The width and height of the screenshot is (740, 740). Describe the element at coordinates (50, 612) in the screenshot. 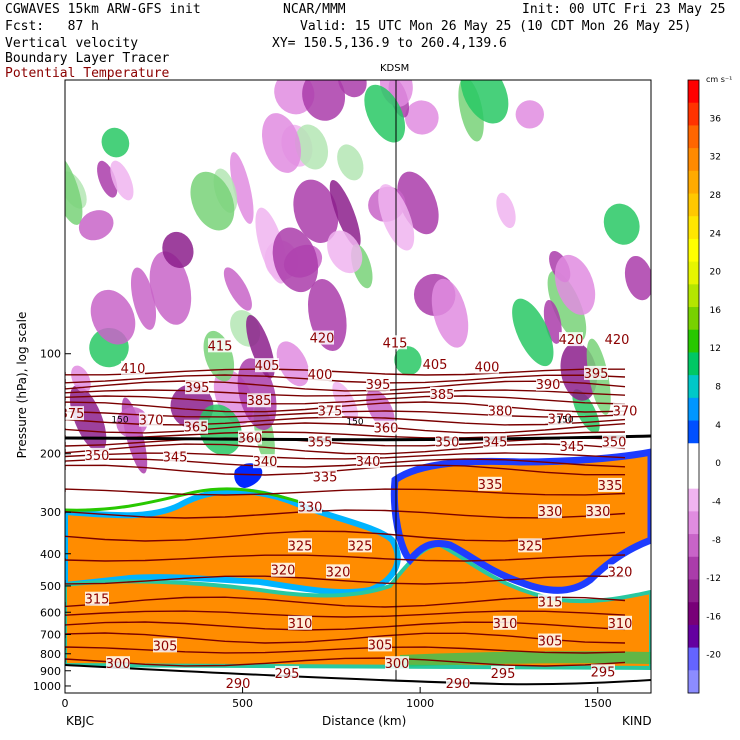

I see `y-tick-label: 600` at that location.